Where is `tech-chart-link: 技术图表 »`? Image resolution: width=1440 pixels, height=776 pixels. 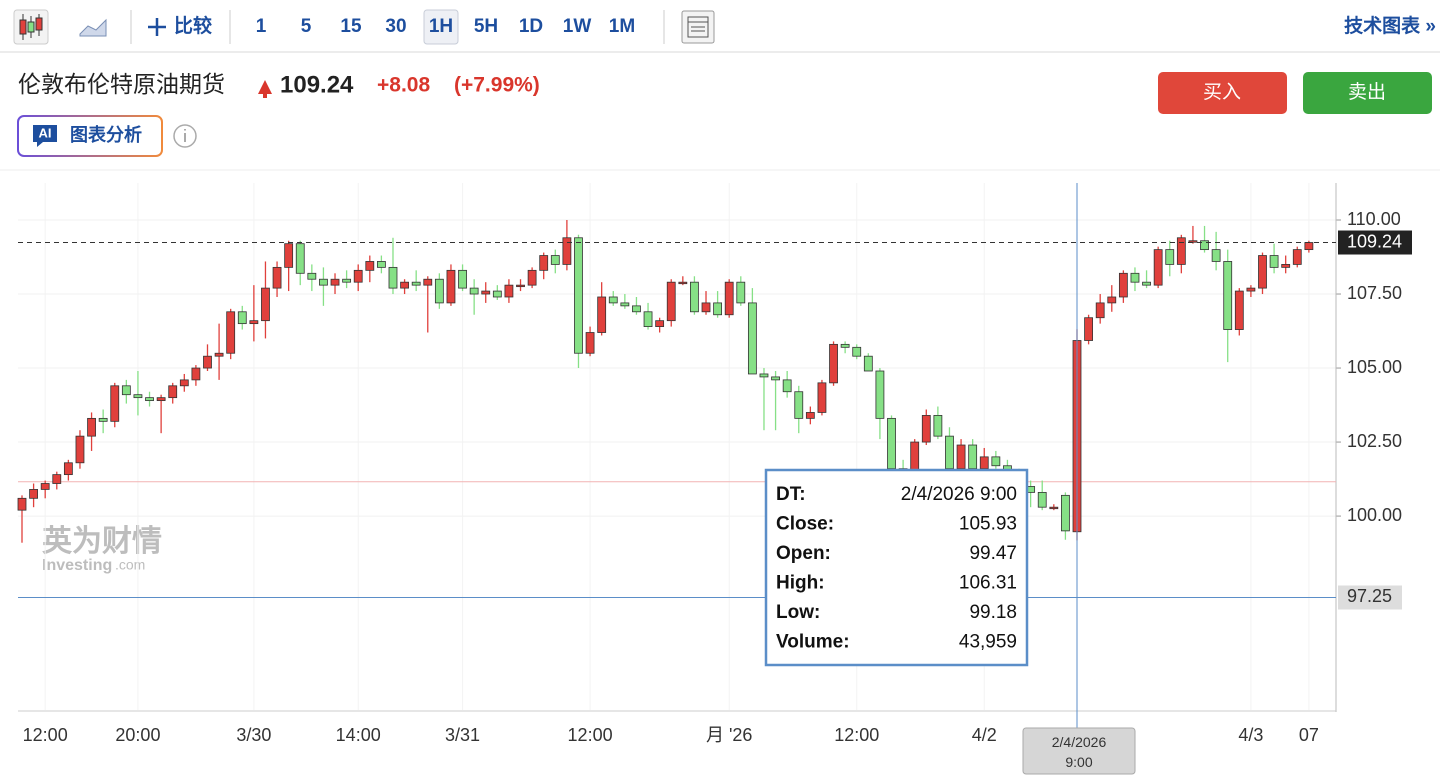 tech-chart-link: 技术图表 » is located at coordinates (1390, 25).